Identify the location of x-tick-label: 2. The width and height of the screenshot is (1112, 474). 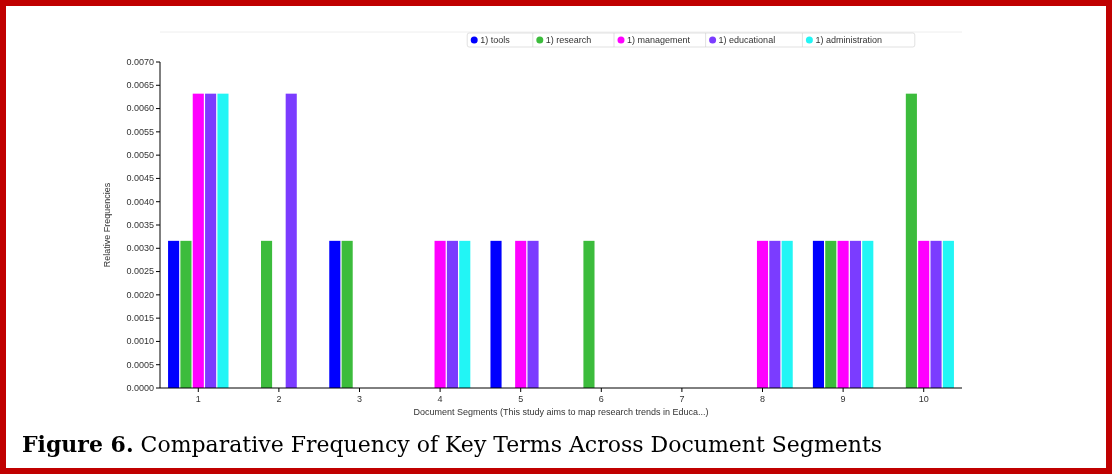
(279, 399).